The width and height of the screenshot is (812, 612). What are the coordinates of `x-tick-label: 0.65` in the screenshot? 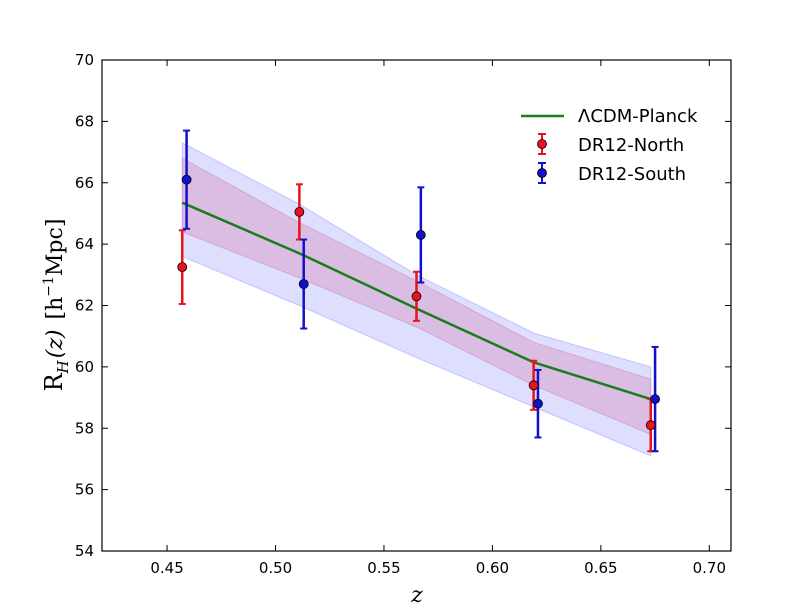 It's located at (600, 568).